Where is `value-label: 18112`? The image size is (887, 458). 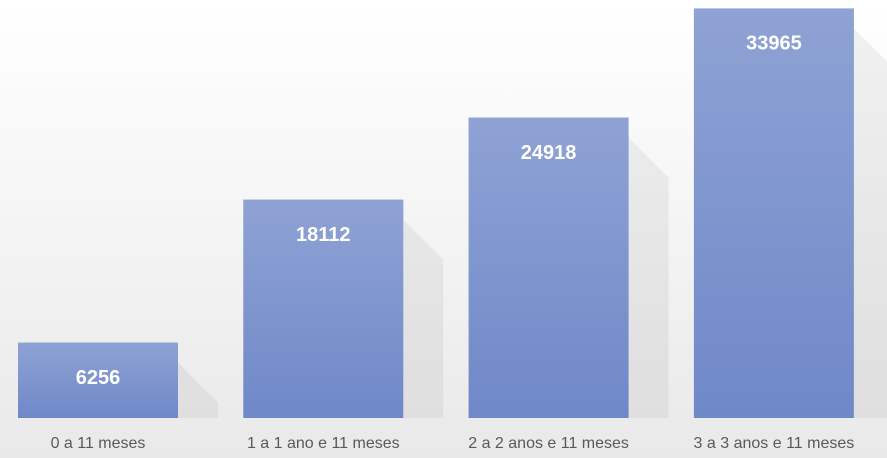 value-label: 18112 is located at coordinates (323, 235).